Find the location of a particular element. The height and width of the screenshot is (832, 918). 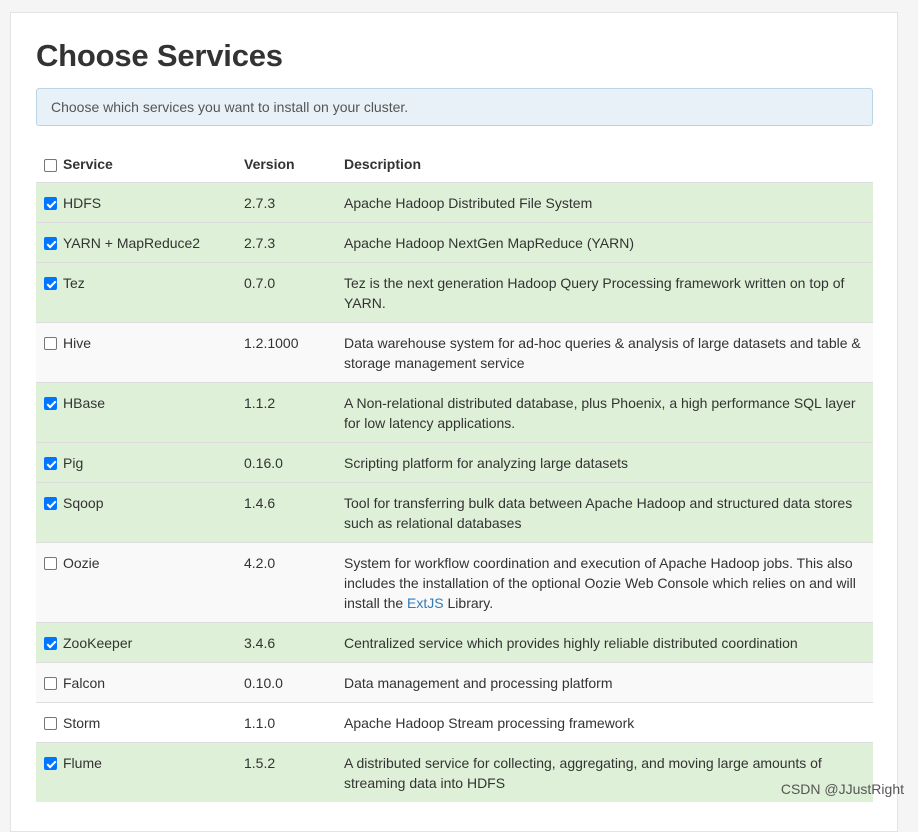

service-name: Hive is located at coordinates (77, 343).